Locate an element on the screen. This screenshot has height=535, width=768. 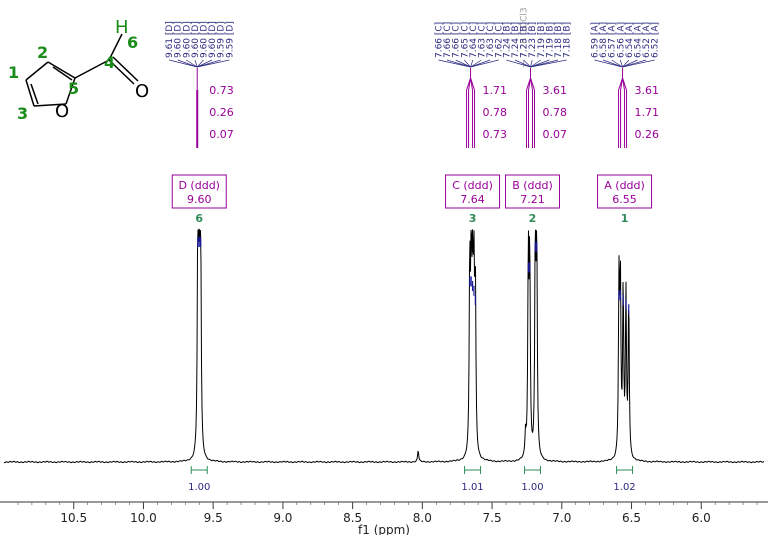
x-tick-label-2: 9.5 is located at coordinates (213, 518).